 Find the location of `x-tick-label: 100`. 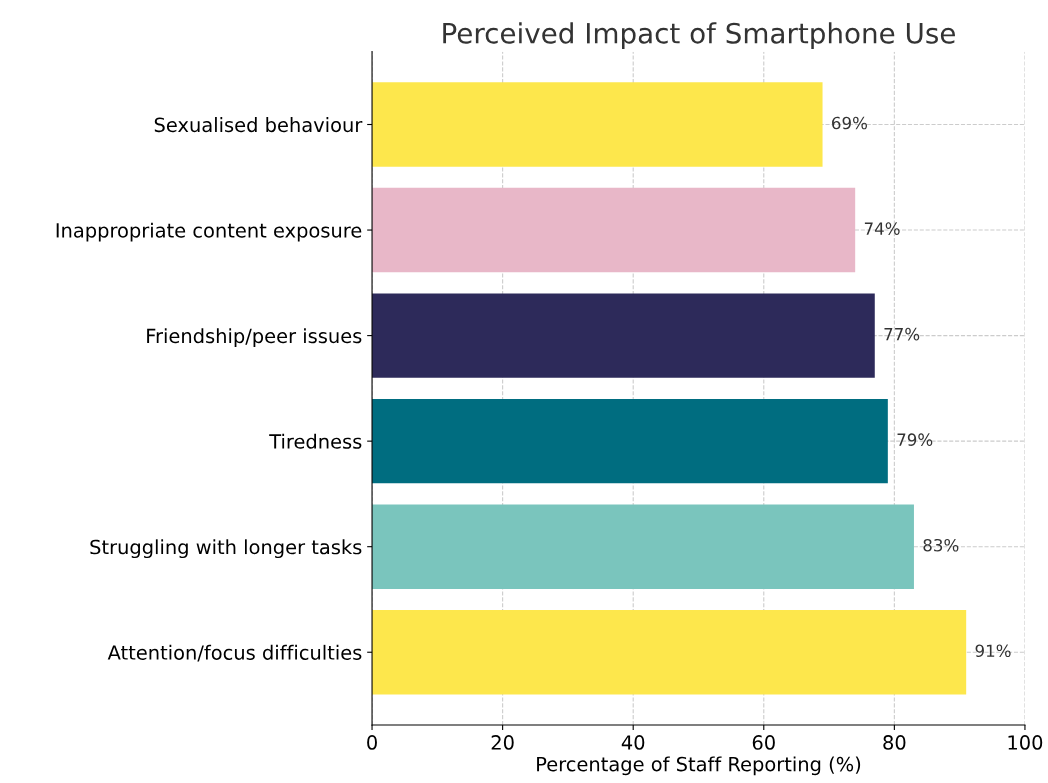

x-tick-label: 100 is located at coordinates (1025, 742).